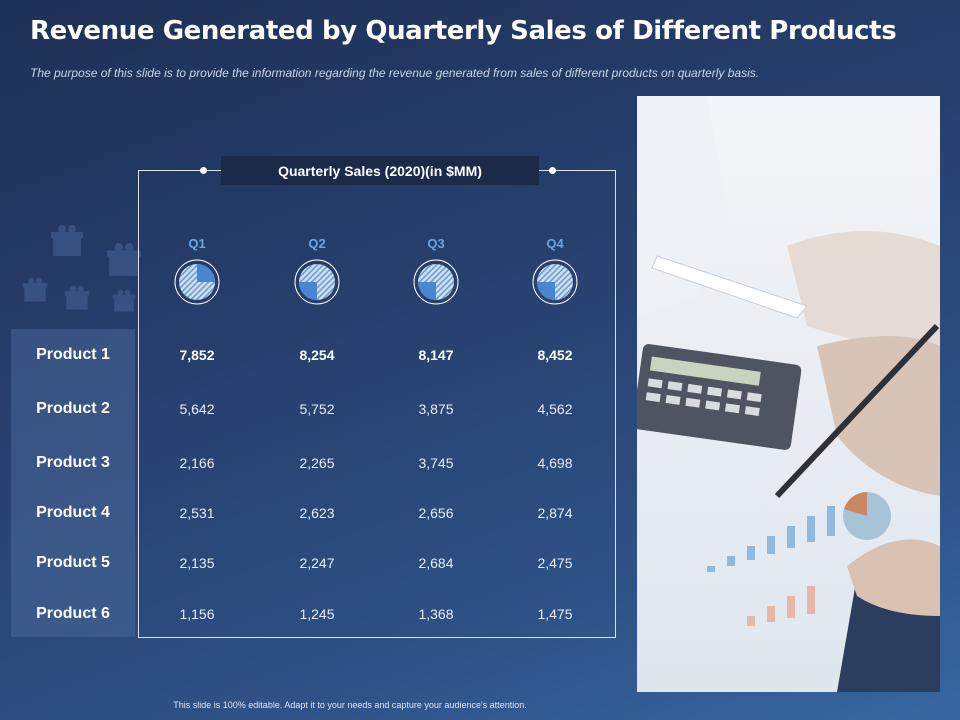  What do you see at coordinates (436, 409) in the screenshot?
I see `table-cell: 3,875` at bounding box center [436, 409].